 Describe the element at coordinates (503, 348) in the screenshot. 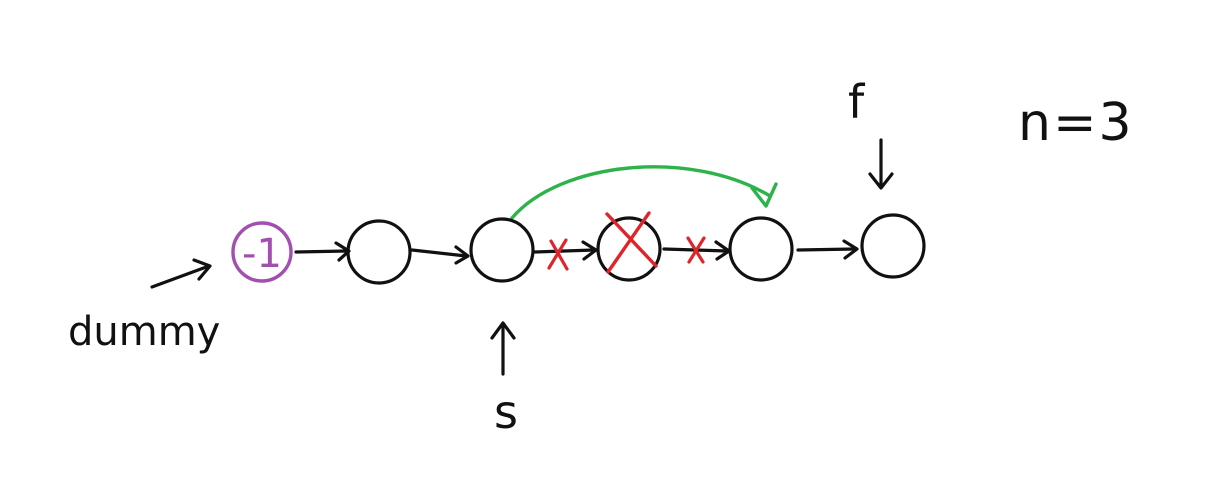

I see `slow-pointer-arrow` at that location.